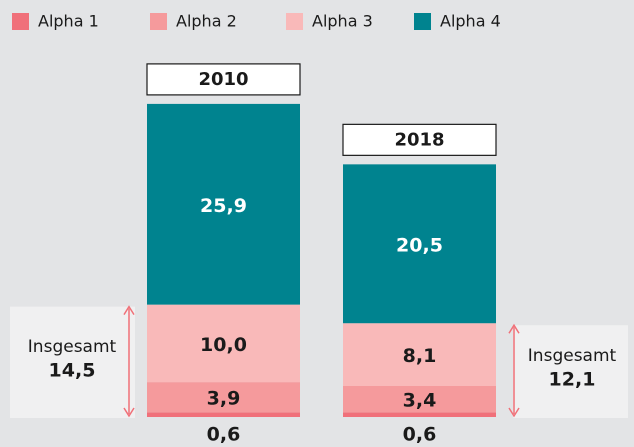 The height and width of the screenshot is (447, 634). I want to click on value-label: 20,5, so click(419, 245).